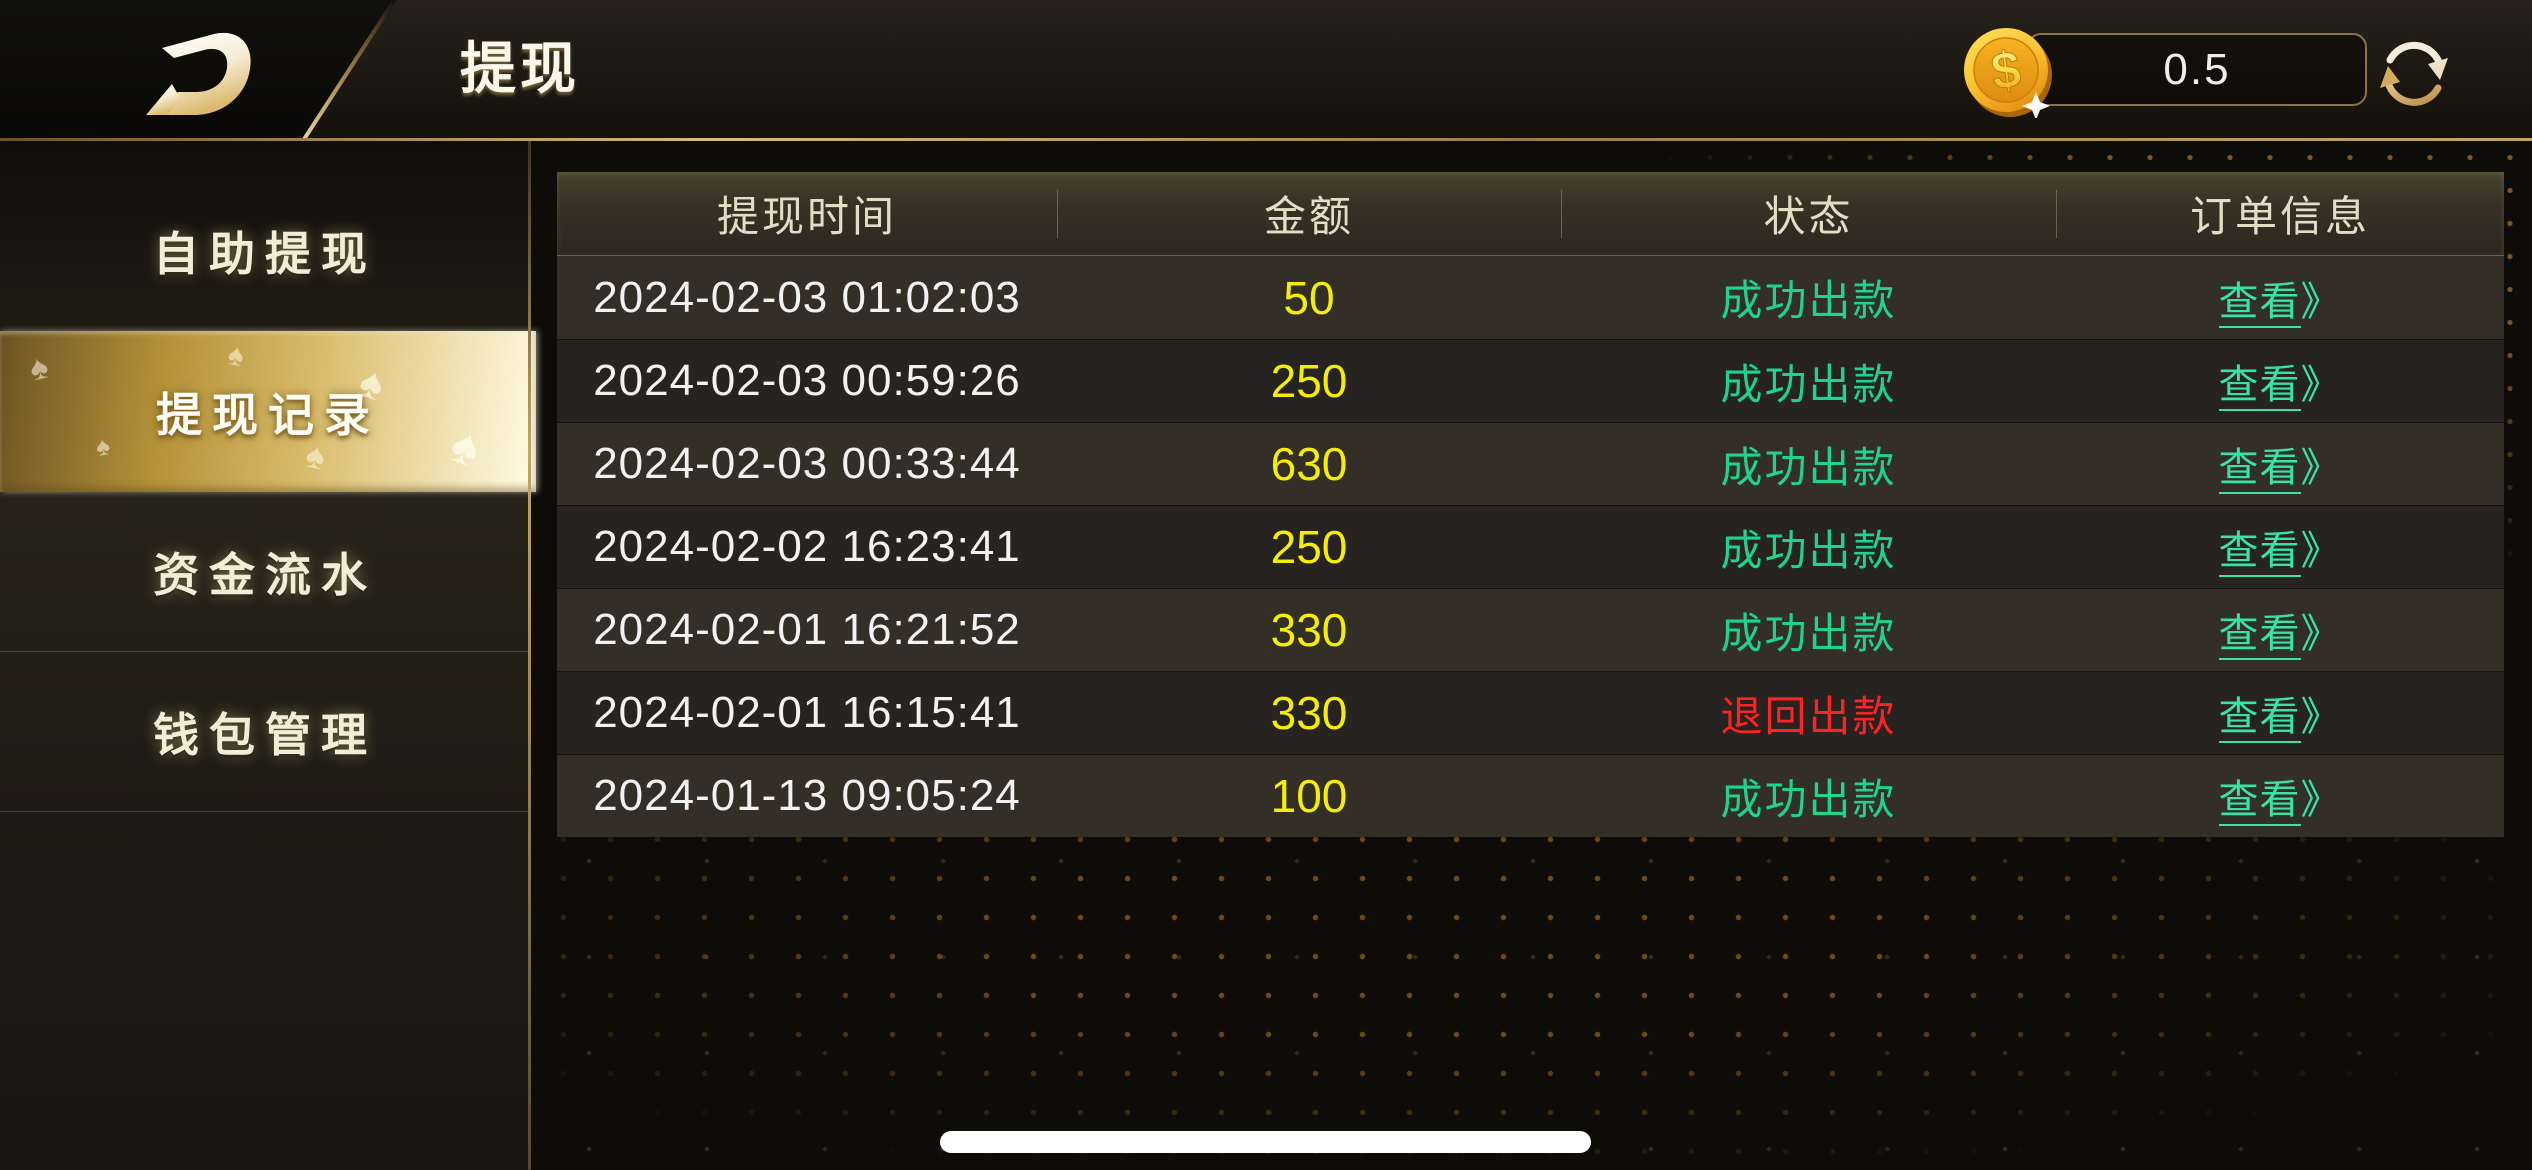 The image size is (2532, 1170). What do you see at coordinates (1808, 213) in the screenshot?
I see `column-header-status: 状态` at bounding box center [1808, 213].